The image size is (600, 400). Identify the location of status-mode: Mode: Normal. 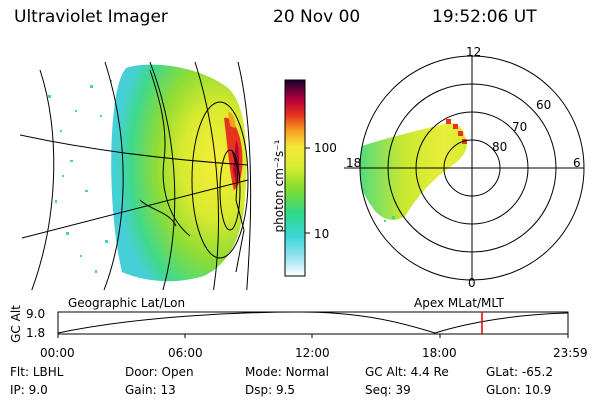
(287, 372).